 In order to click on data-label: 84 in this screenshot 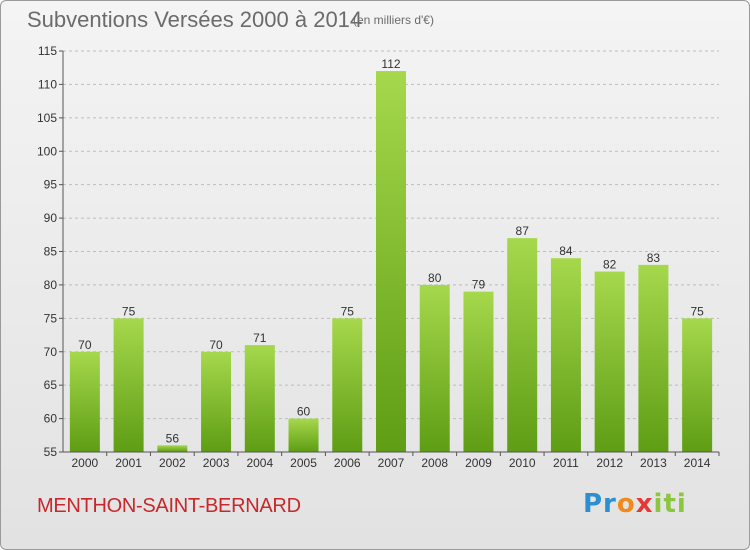, I will do `click(566, 251)`.